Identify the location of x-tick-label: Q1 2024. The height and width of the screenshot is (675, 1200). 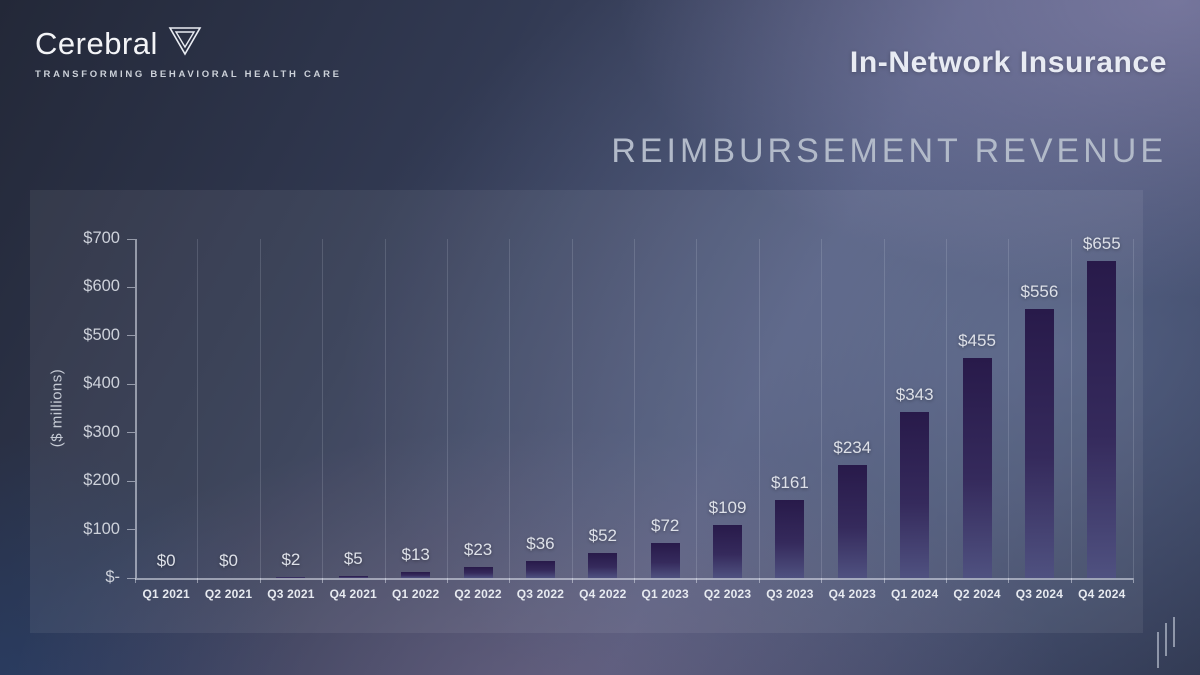
(914, 594).